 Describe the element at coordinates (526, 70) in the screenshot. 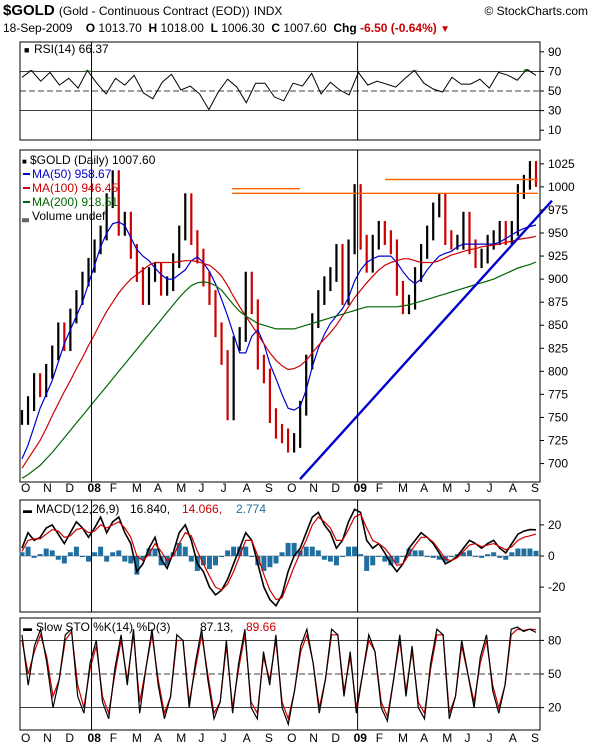

I see `rsi-overbought-fill` at that location.